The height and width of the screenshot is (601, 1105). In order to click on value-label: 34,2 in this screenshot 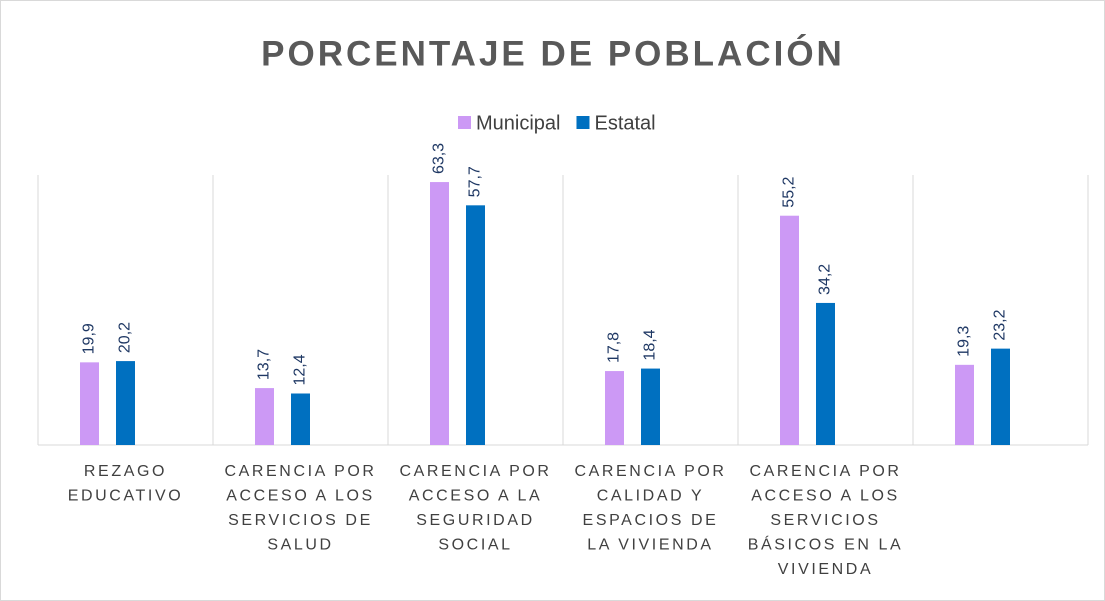, I will do `click(825, 279)`.